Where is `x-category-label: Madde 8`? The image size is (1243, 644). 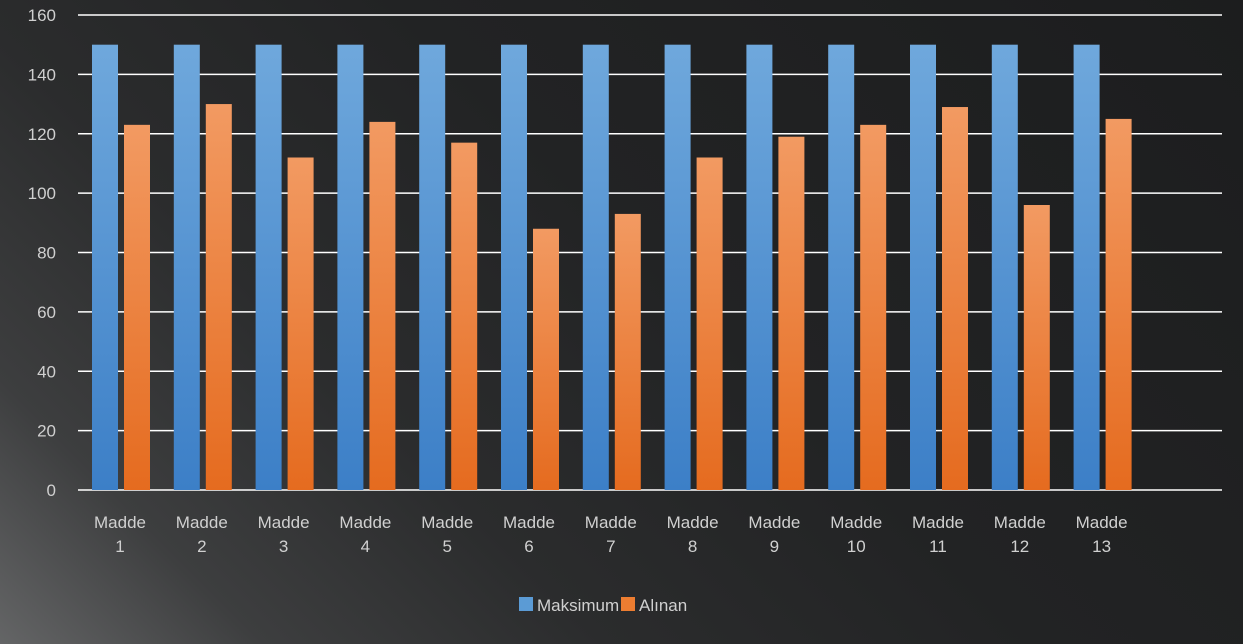 x-category-label: Madde 8 is located at coordinates (693, 534).